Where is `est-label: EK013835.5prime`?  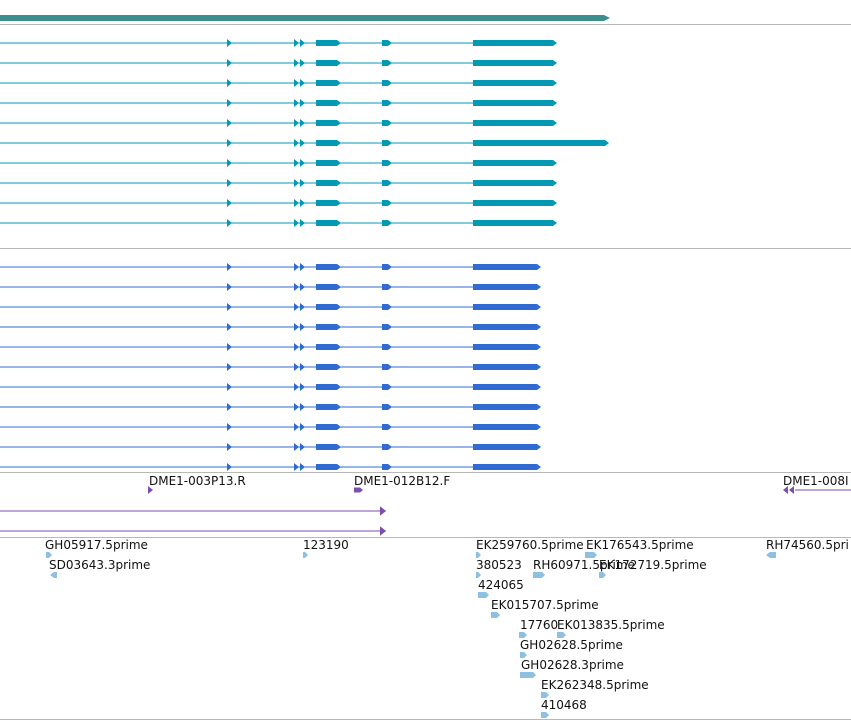 est-label: EK013835.5prime is located at coordinates (611, 625).